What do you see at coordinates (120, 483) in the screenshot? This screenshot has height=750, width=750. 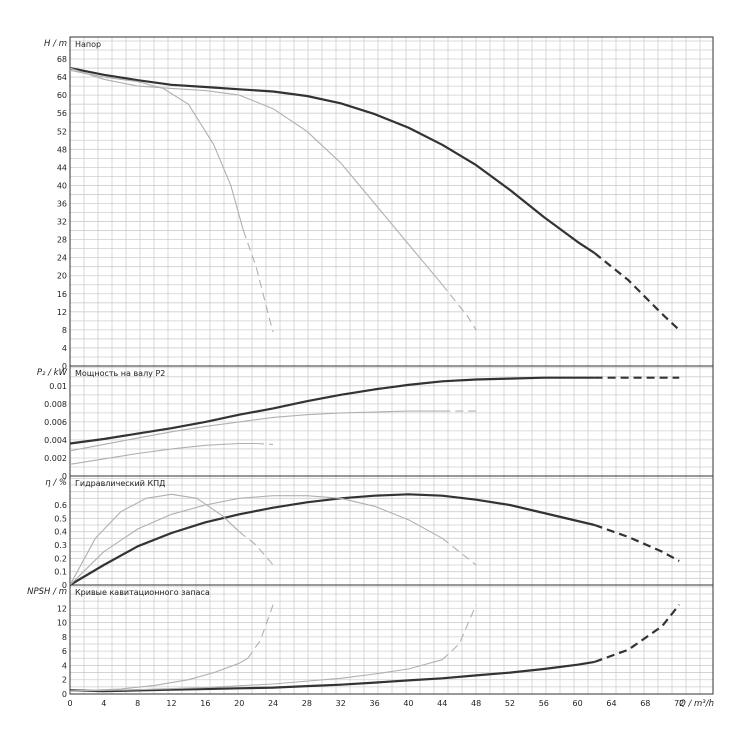 I see `panel-title: Гидравлический КПД` at bounding box center [120, 483].